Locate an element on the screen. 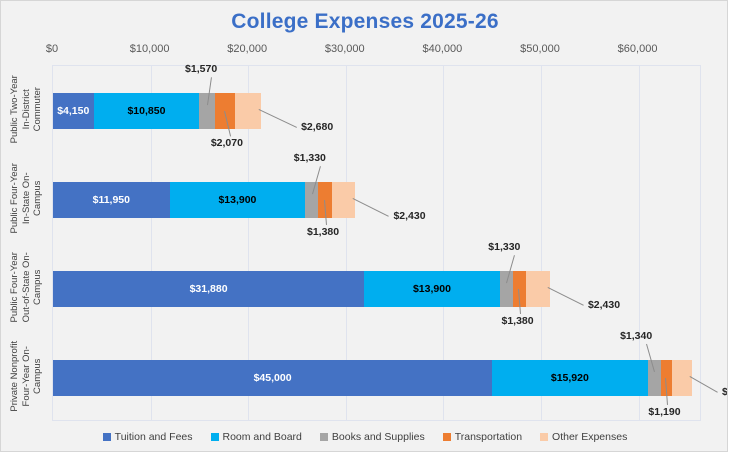 Image resolution: width=730 pixels, height=454 pixels. bar-segment: $15,920 is located at coordinates (570, 377).